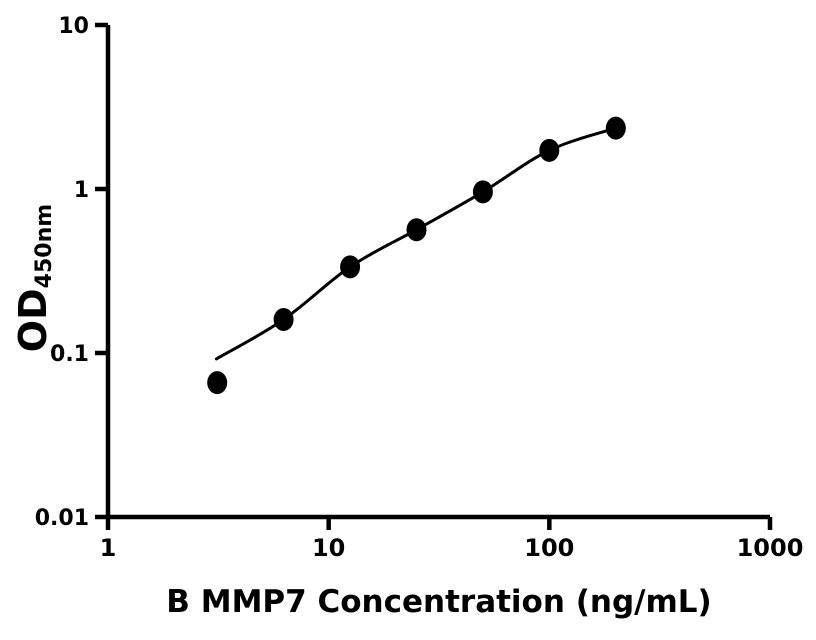 The width and height of the screenshot is (816, 640). Describe the element at coordinates (328, 548) in the screenshot. I see `x-tick-label: 10` at that location.